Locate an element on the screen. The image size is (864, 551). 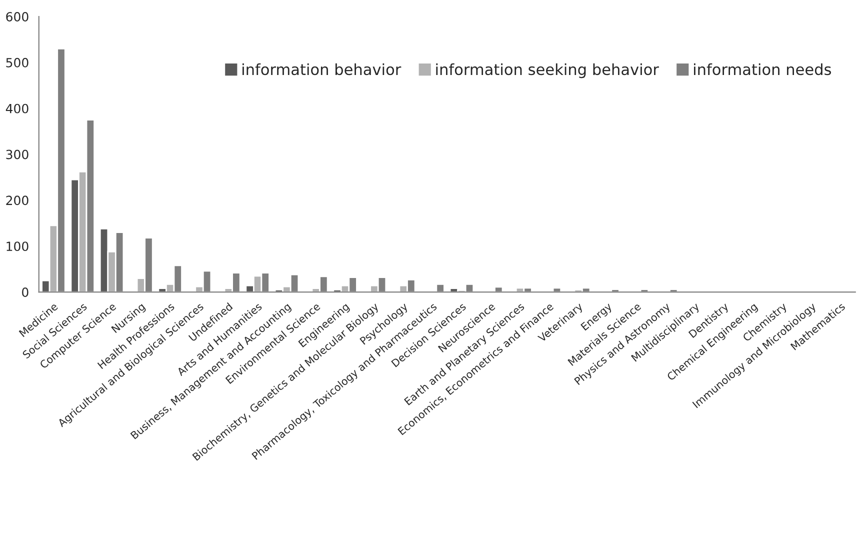
y-tick-label: 600 is located at coordinates (17, 17).